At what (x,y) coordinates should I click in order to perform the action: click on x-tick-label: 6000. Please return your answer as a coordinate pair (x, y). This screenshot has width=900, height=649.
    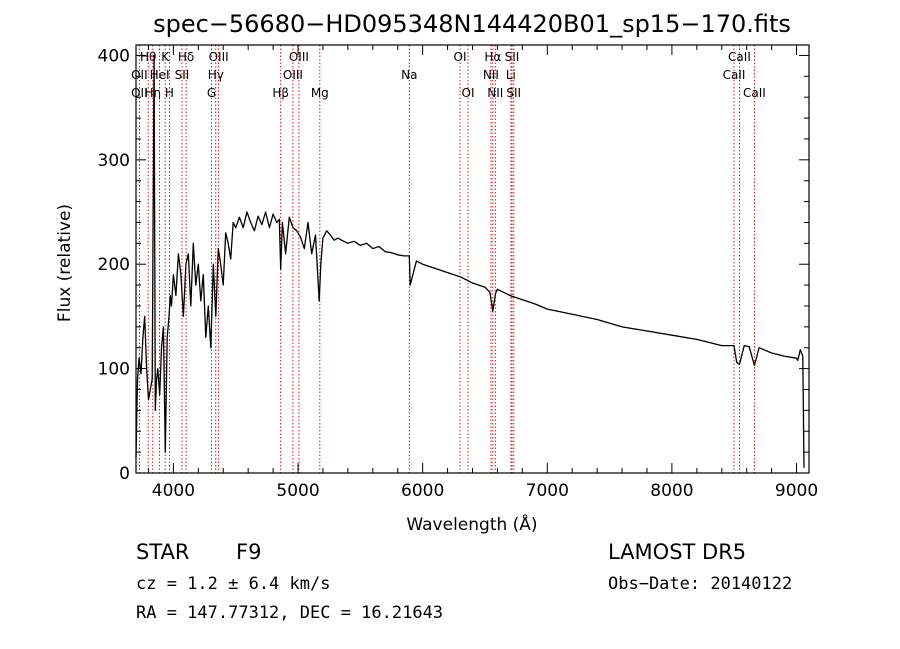
    Looking at the image, I should click on (422, 491).